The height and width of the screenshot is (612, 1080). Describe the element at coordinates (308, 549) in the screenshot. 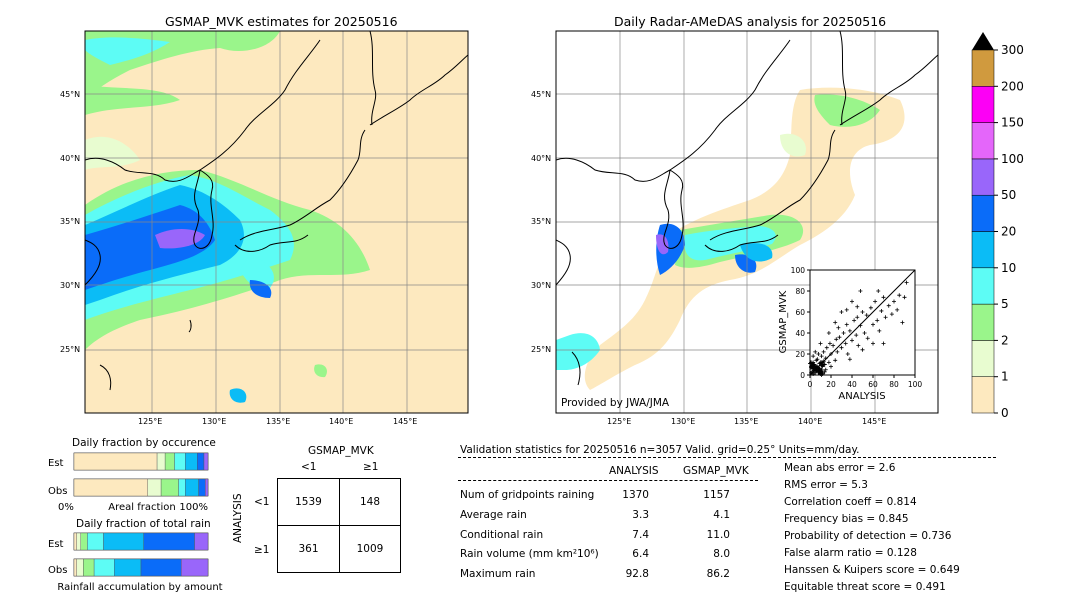

I see `contingency-cell: 361` at that location.